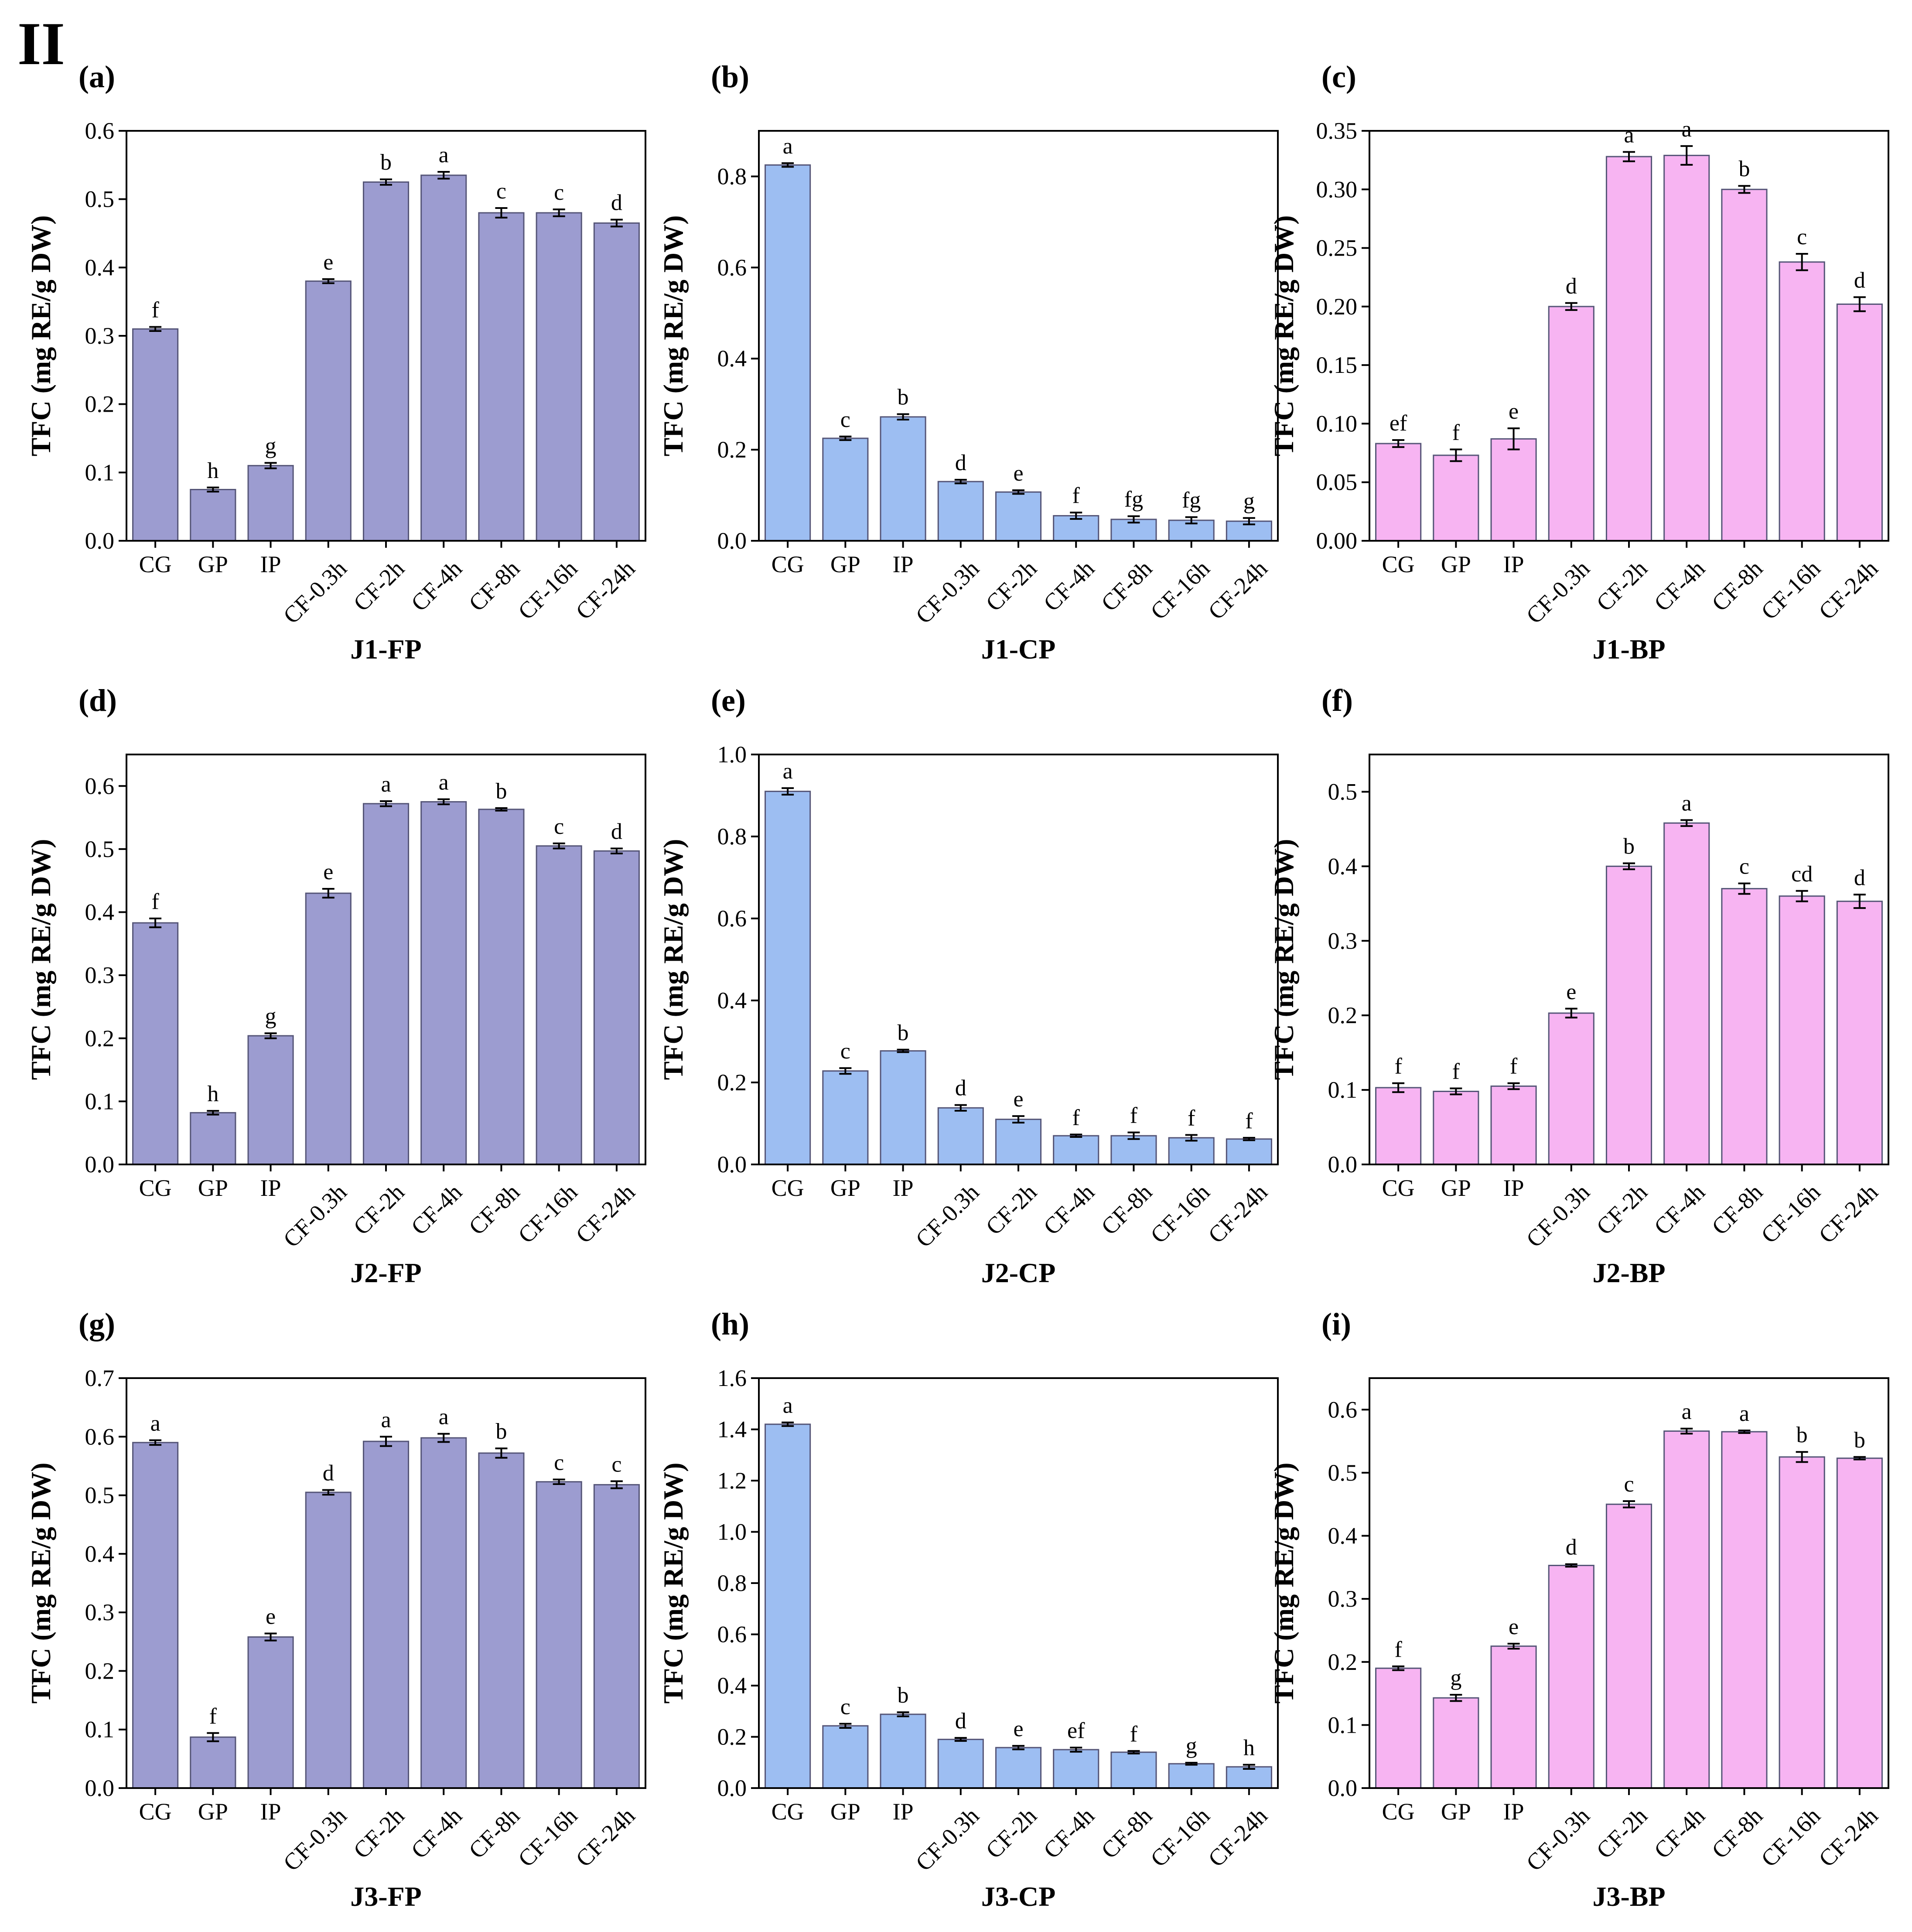 This screenshot has width=1912, height=1932. I want to click on x-tick-label: CF-16h, so click(1791, 590).